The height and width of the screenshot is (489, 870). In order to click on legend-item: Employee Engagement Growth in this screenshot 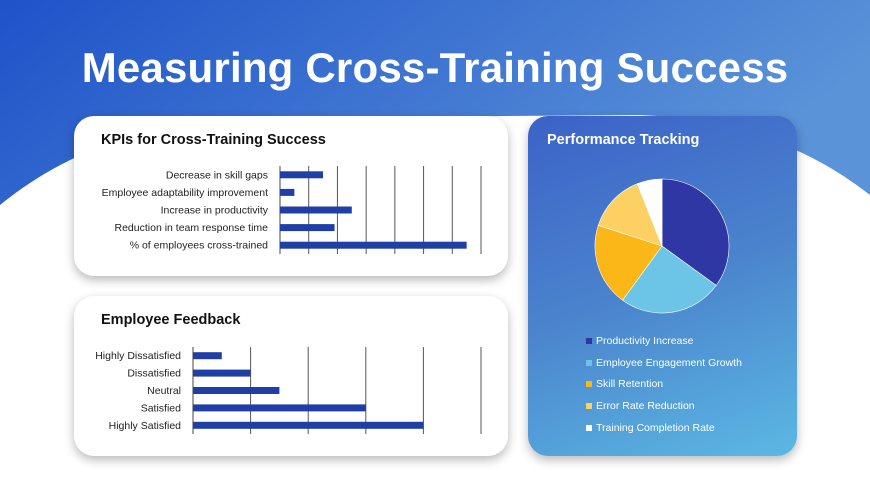, I will do `click(664, 363)`.